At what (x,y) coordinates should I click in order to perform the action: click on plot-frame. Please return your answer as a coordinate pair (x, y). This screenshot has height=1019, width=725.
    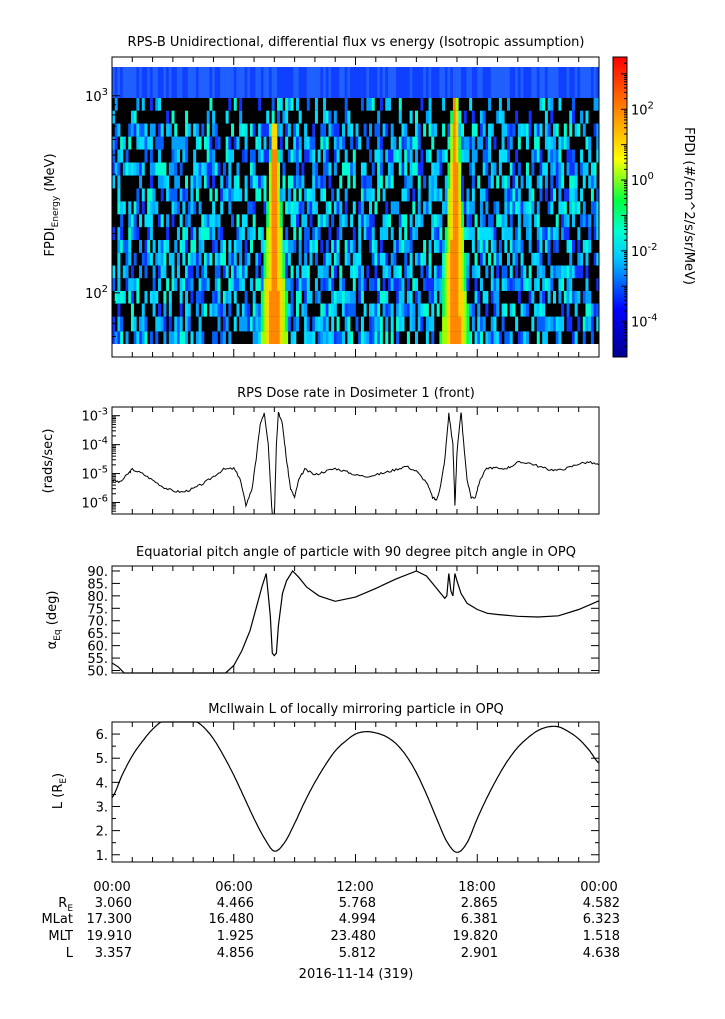
    Looking at the image, I should click on (355, 619).